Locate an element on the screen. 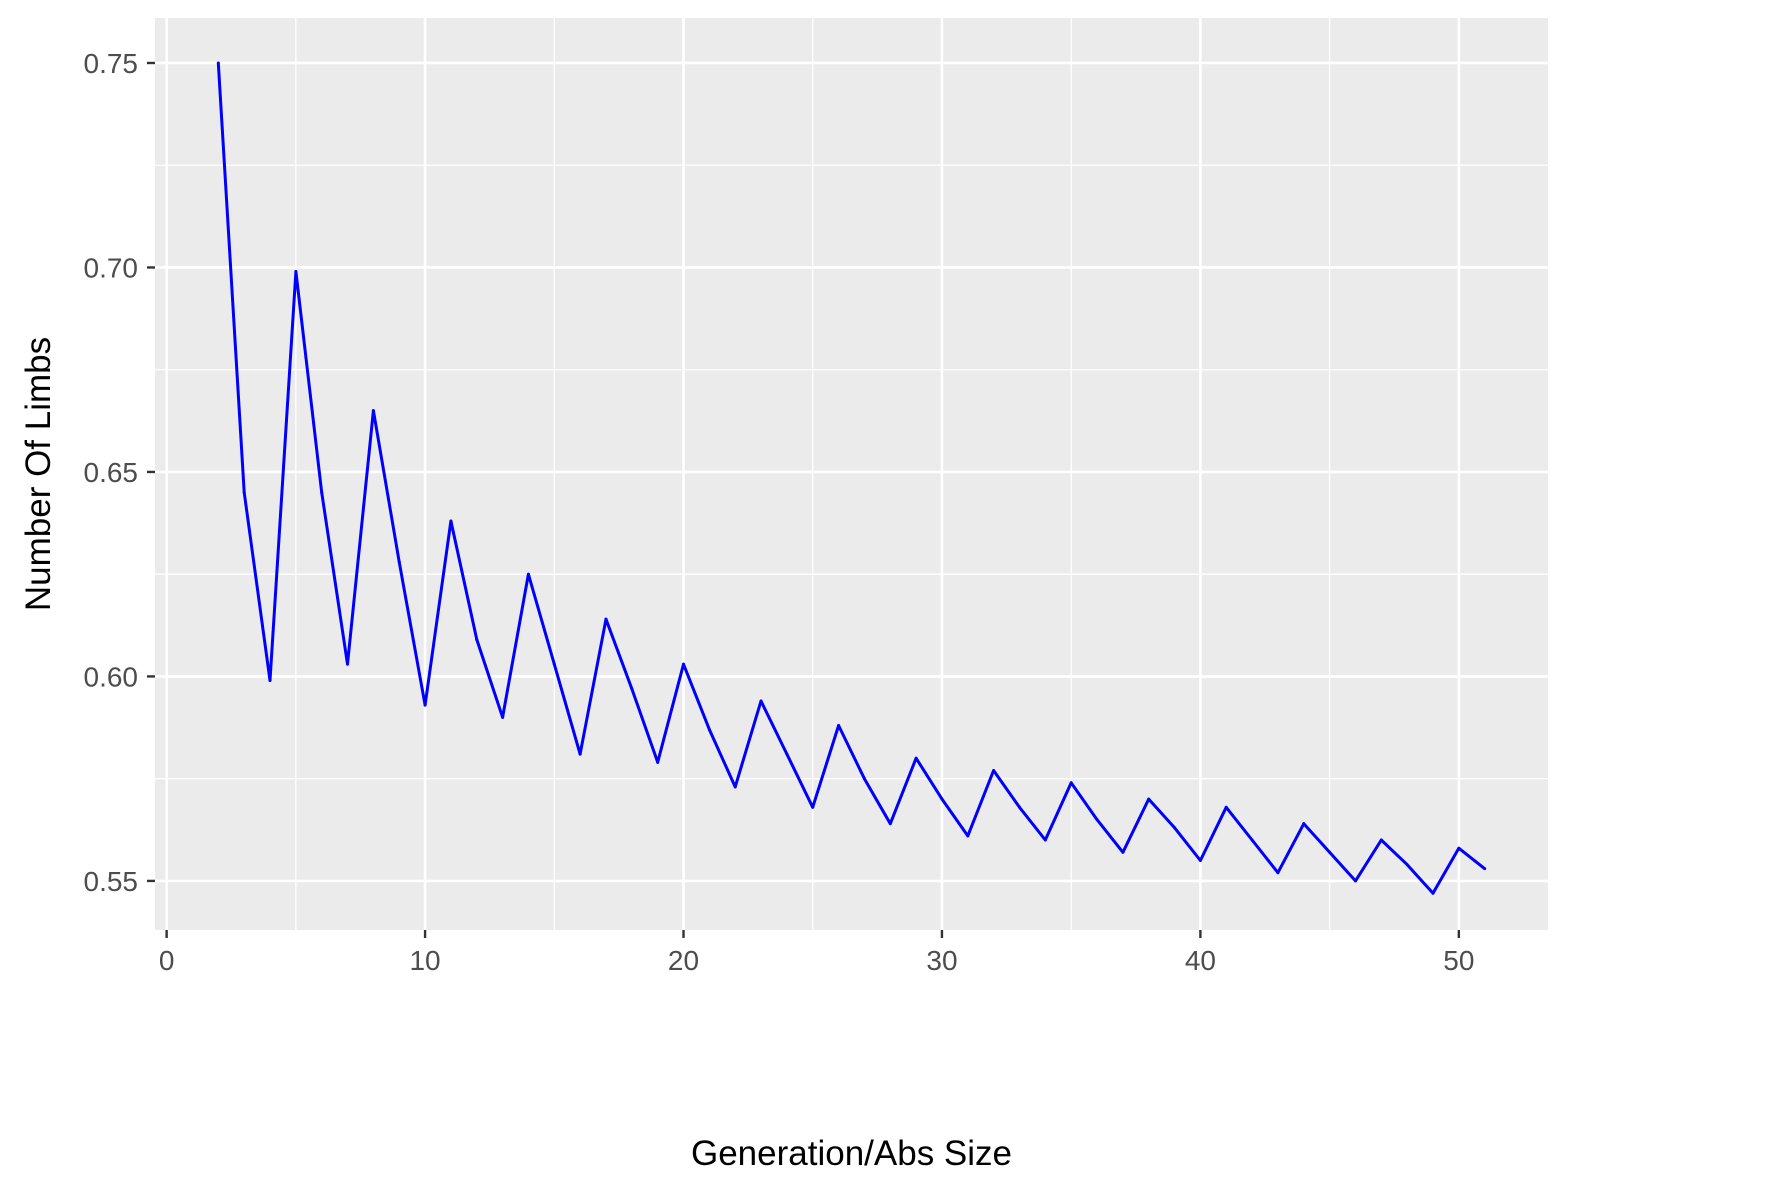 The image size is (1771, 1181). x-tick-label: 50 is located at coordinates (1458, 960).